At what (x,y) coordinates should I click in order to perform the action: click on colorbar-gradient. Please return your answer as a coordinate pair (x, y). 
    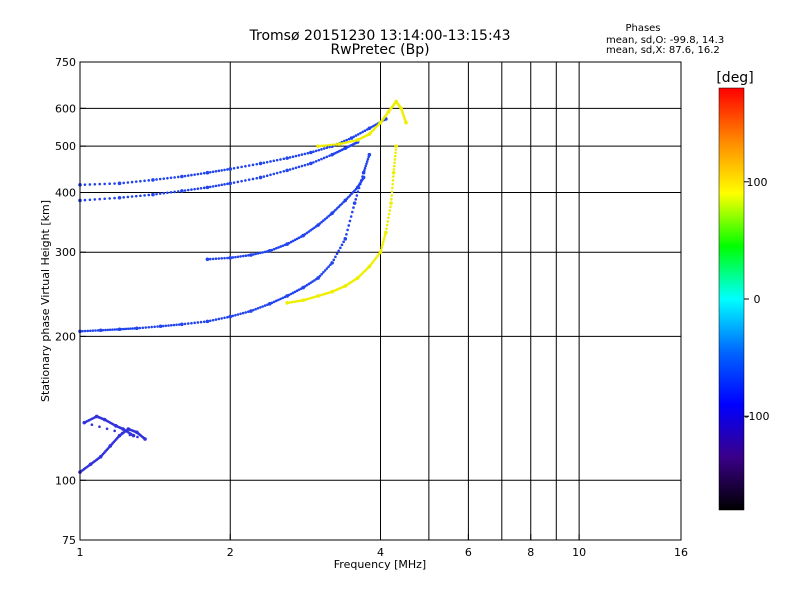
    Looking at the image, I should click on (731, 299).